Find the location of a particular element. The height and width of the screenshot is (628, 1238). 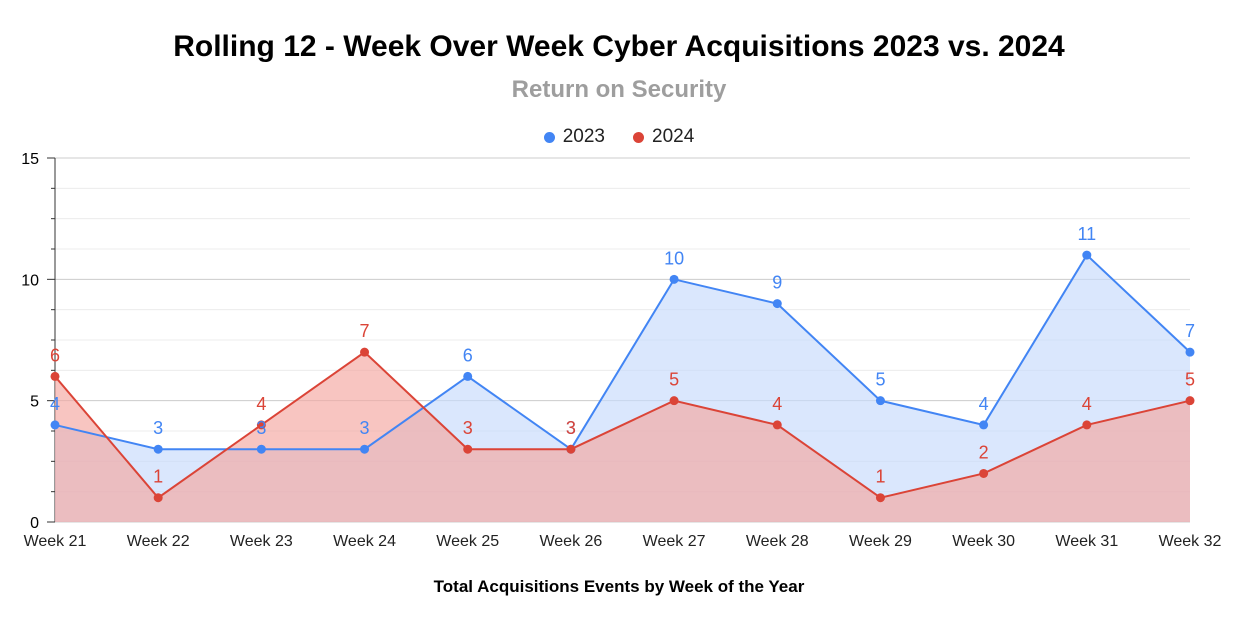

y-tick-label: 5 is located at coordinates (34, 402).